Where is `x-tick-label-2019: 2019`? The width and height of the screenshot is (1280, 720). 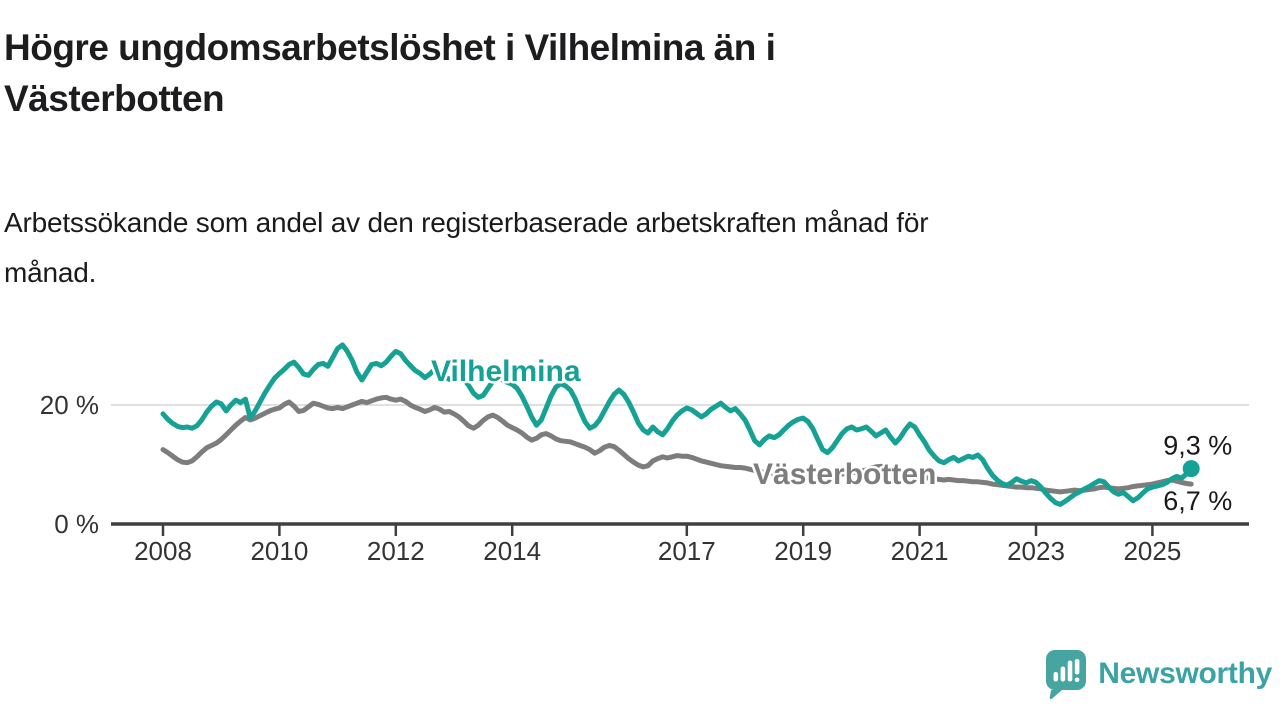 x-tick-label-2019: 2019 is located at coordinates (803, 551).